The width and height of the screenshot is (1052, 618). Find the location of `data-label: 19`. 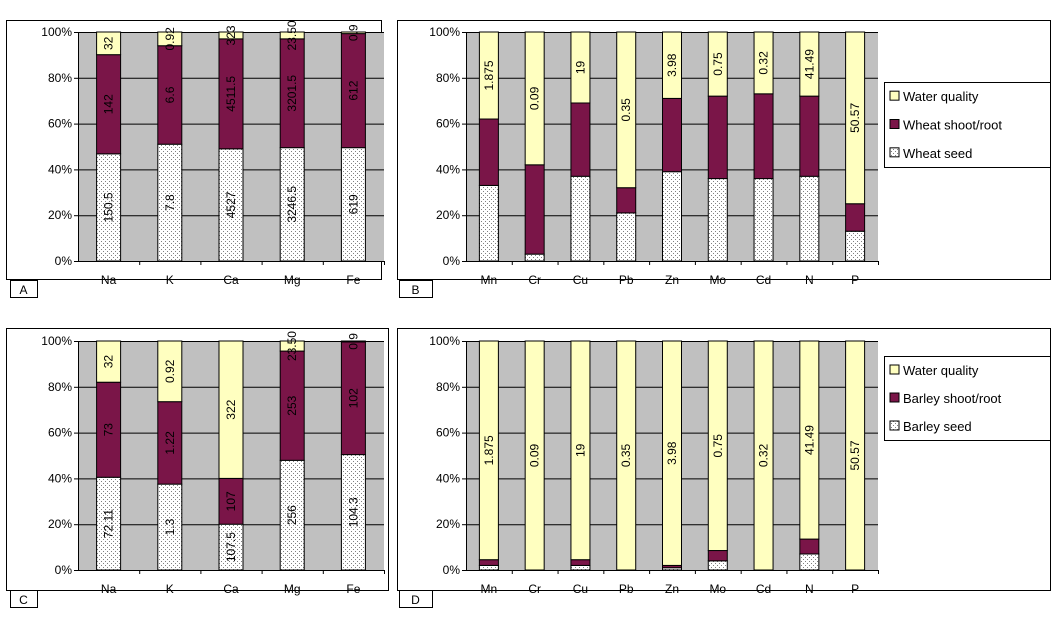

data-label: 19 is located at coordinates (580, 68).